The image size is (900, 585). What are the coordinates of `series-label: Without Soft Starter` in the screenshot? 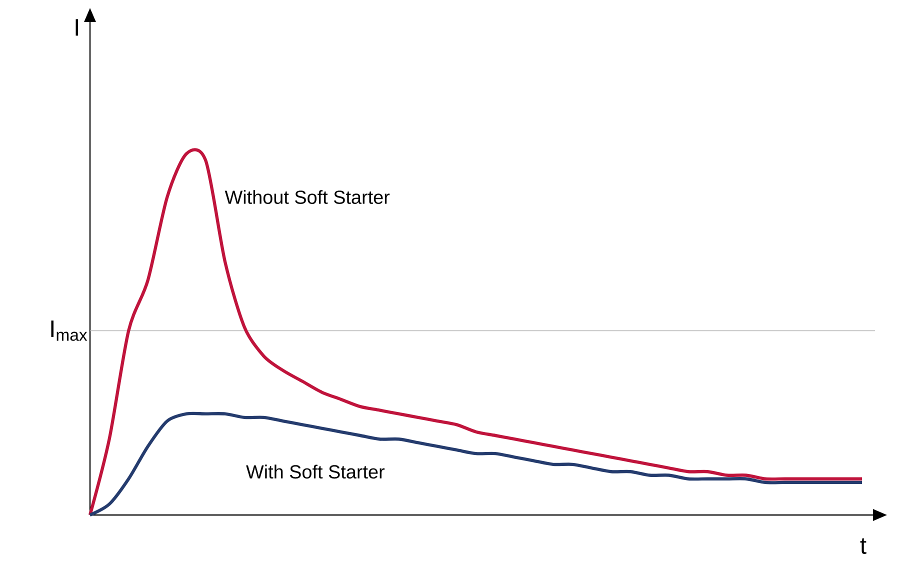 It's located at (307, 197).